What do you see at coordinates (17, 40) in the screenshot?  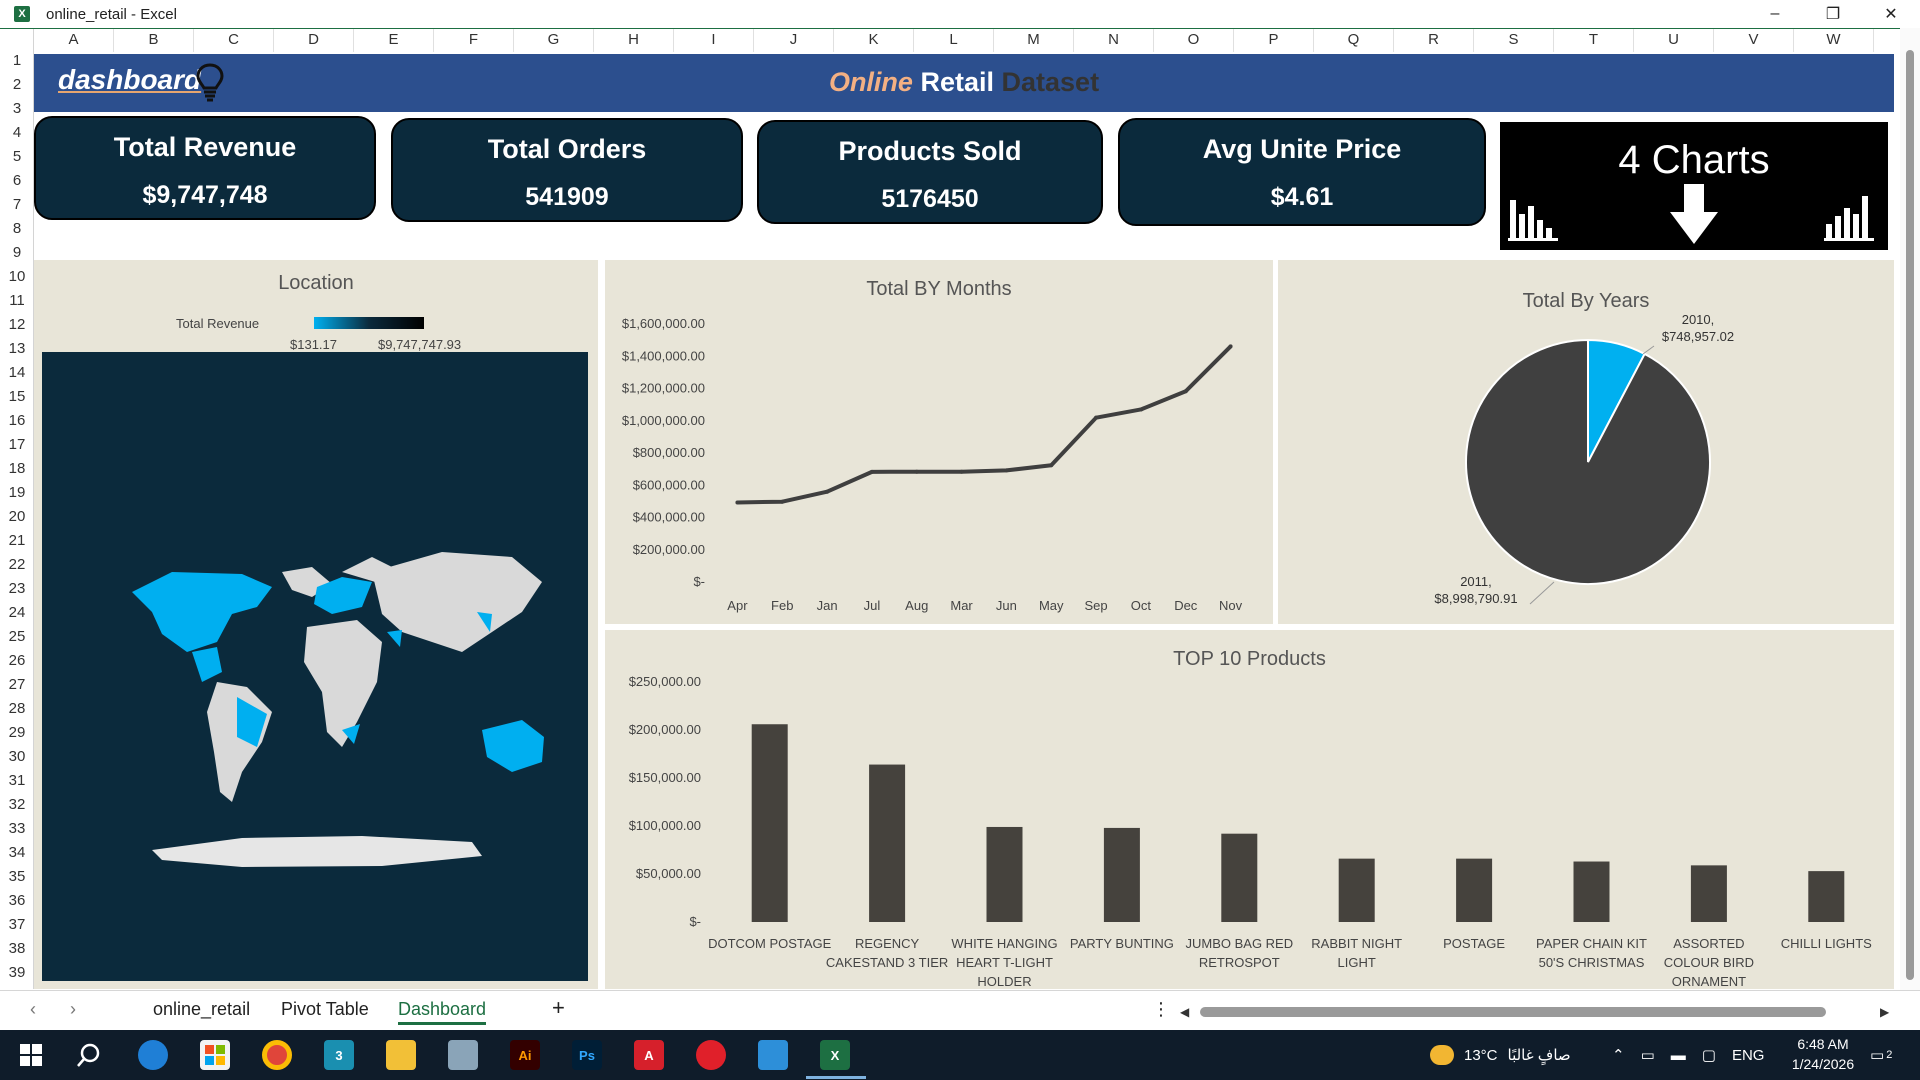 I see `select-all-corner` at bounding box center [17, 40].